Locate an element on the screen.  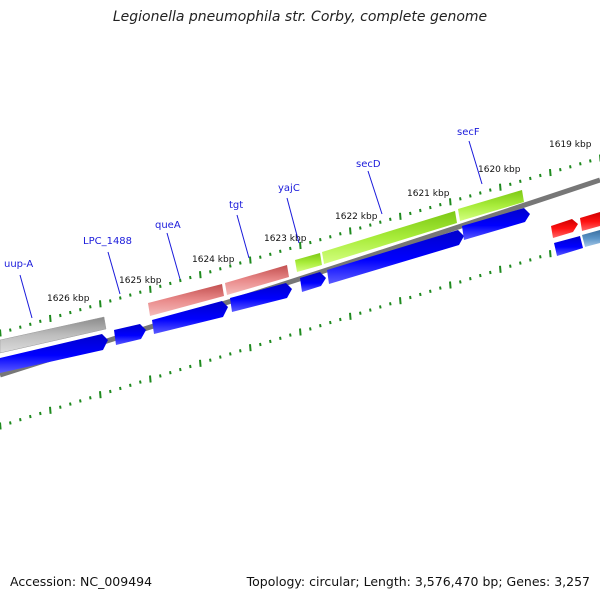
scale-label-1622: 1622 kbp is located at coordinates (356, 217).